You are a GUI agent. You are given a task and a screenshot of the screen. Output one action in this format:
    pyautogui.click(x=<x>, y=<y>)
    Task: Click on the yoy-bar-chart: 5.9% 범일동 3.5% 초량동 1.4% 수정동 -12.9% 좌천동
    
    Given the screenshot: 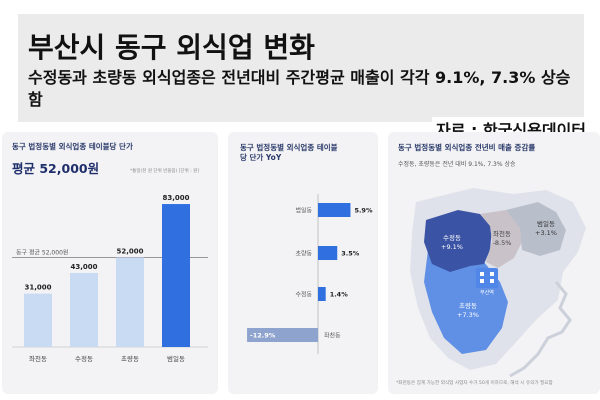 What is the action you would take?
    pyautogui.click(x=310, y=274)
    